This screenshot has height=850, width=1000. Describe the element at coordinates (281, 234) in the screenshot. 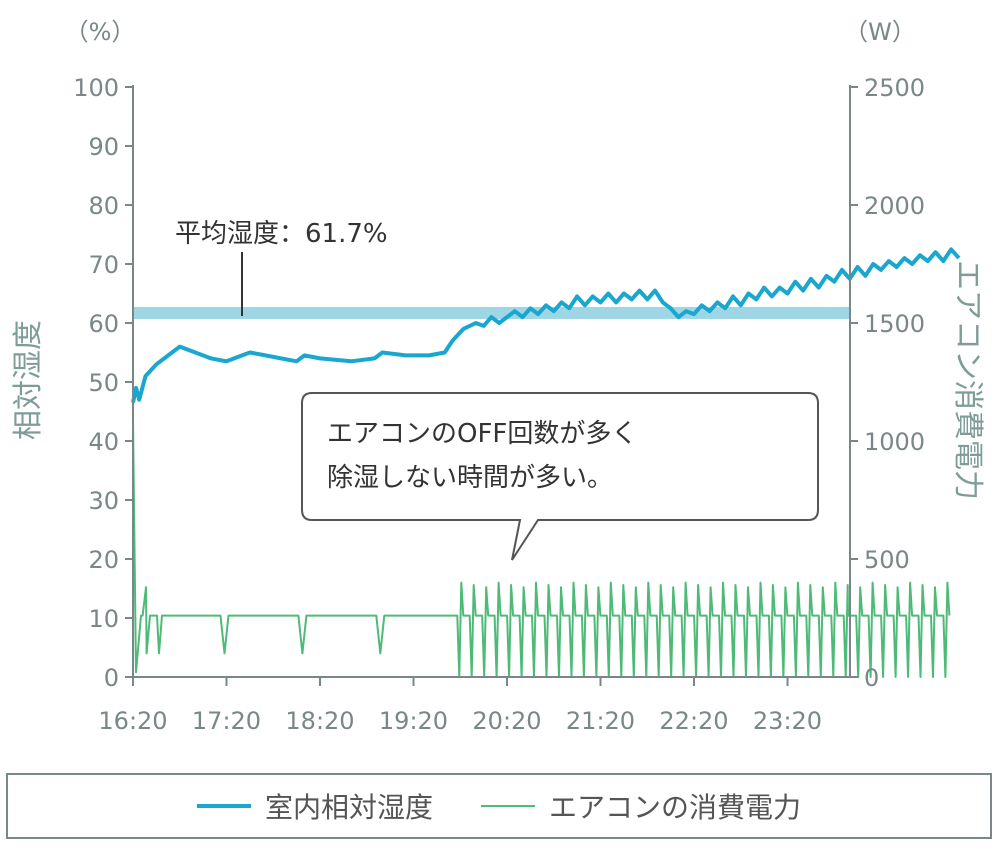

I see `reference-line-label: 平均湿度：61.7%` at that location.